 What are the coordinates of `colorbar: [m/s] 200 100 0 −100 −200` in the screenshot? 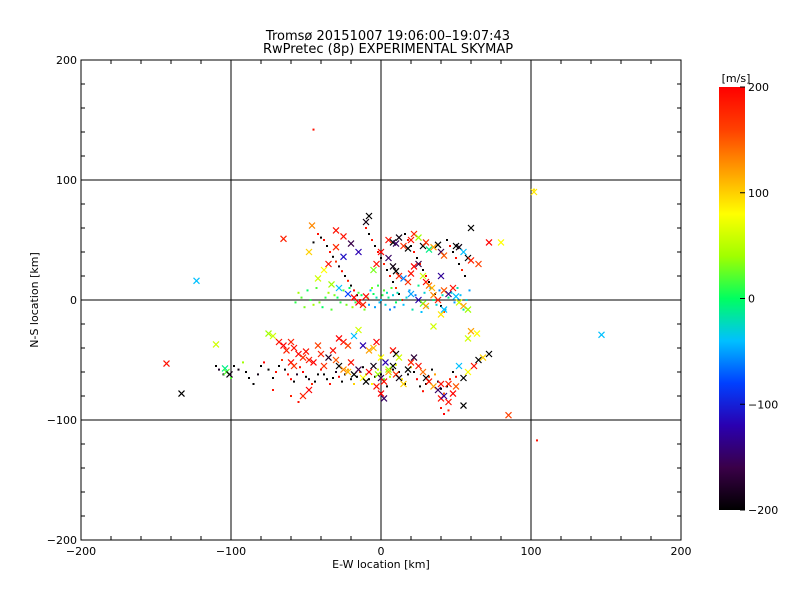 It's located at (748, 294).